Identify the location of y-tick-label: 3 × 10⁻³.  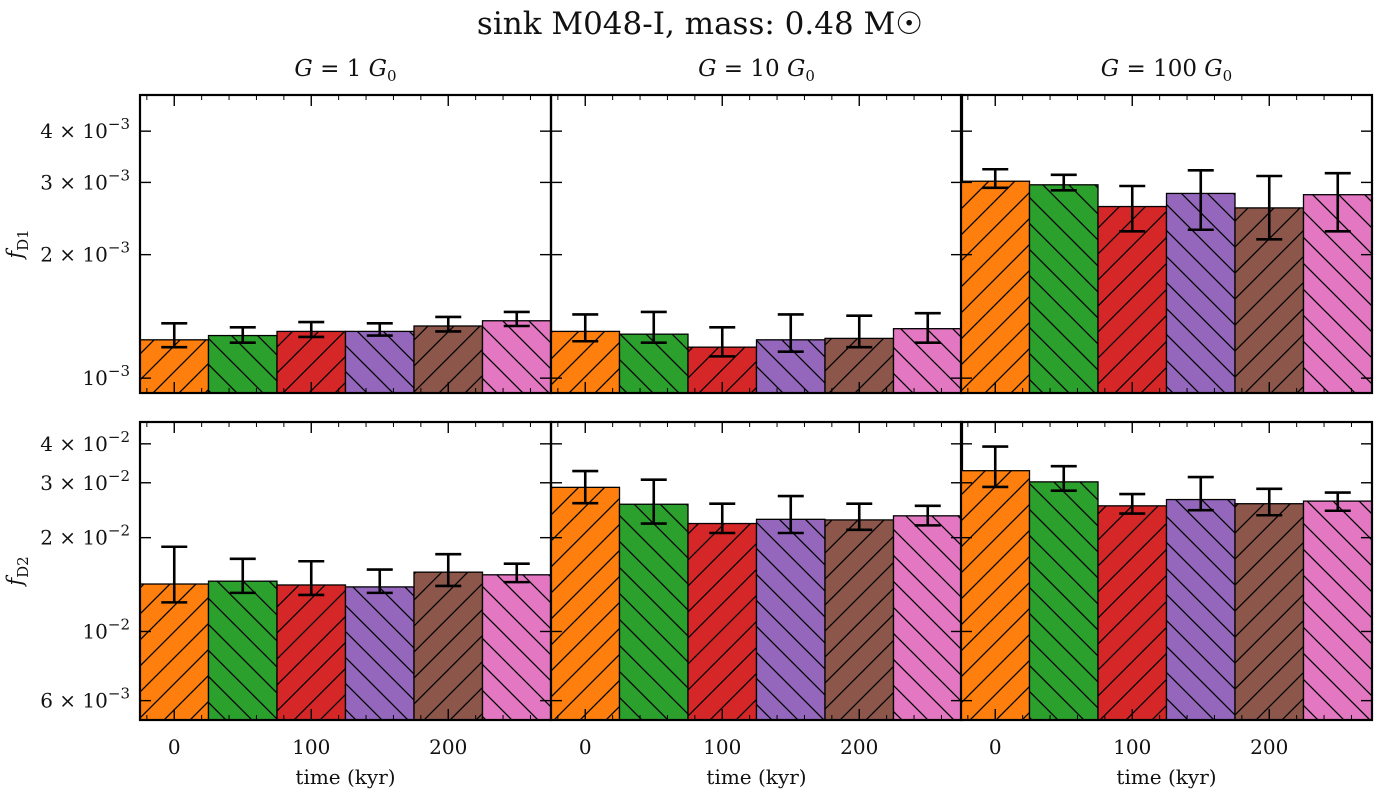
(85, 180).